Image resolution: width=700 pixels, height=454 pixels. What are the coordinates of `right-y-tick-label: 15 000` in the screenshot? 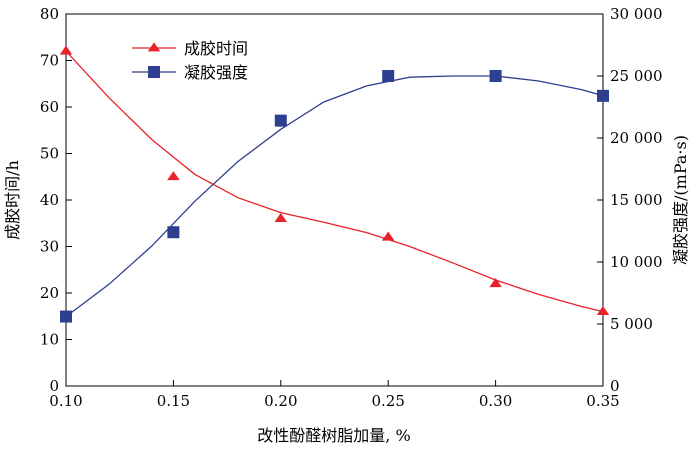 It's located at (636, 200).